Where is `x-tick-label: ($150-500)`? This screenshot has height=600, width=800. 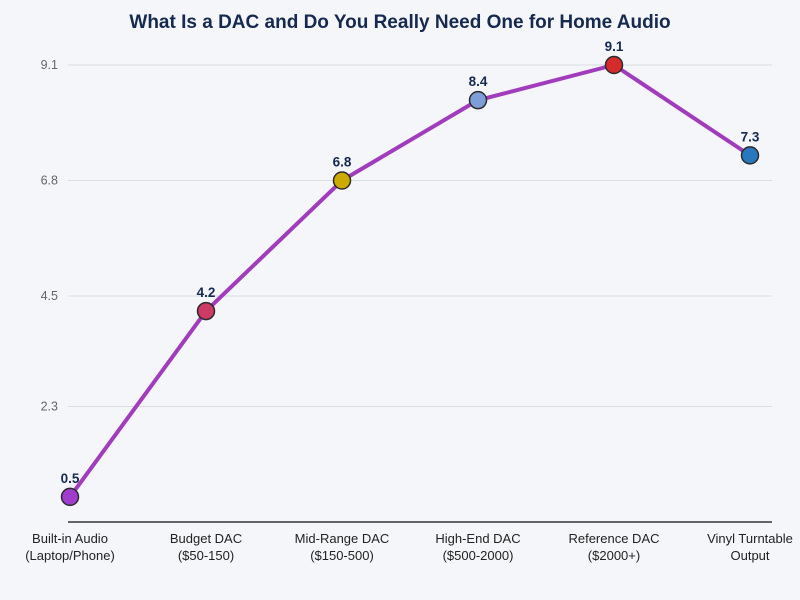
x-tick-label: ($150-500) is located at coordinates (342, 555).